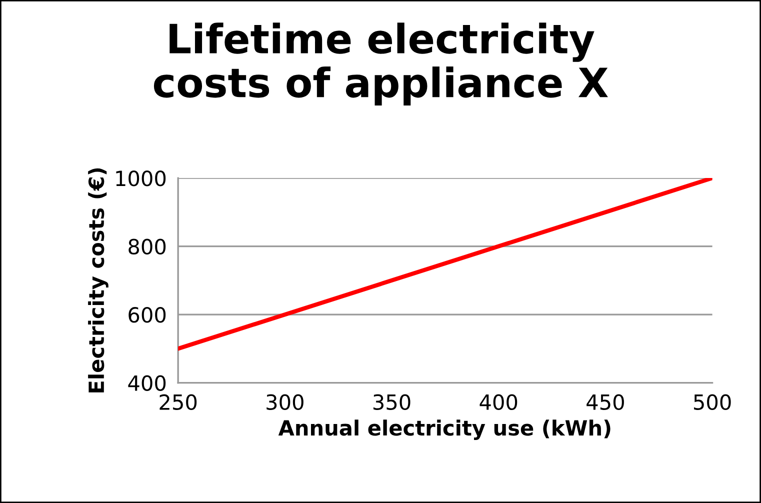 The height and width of the screenshot is (503, 761). What do you see at coordinates (147, 246) in the screenshot?
I see `y-tick-label: 800` at bounding box center [147, 246].